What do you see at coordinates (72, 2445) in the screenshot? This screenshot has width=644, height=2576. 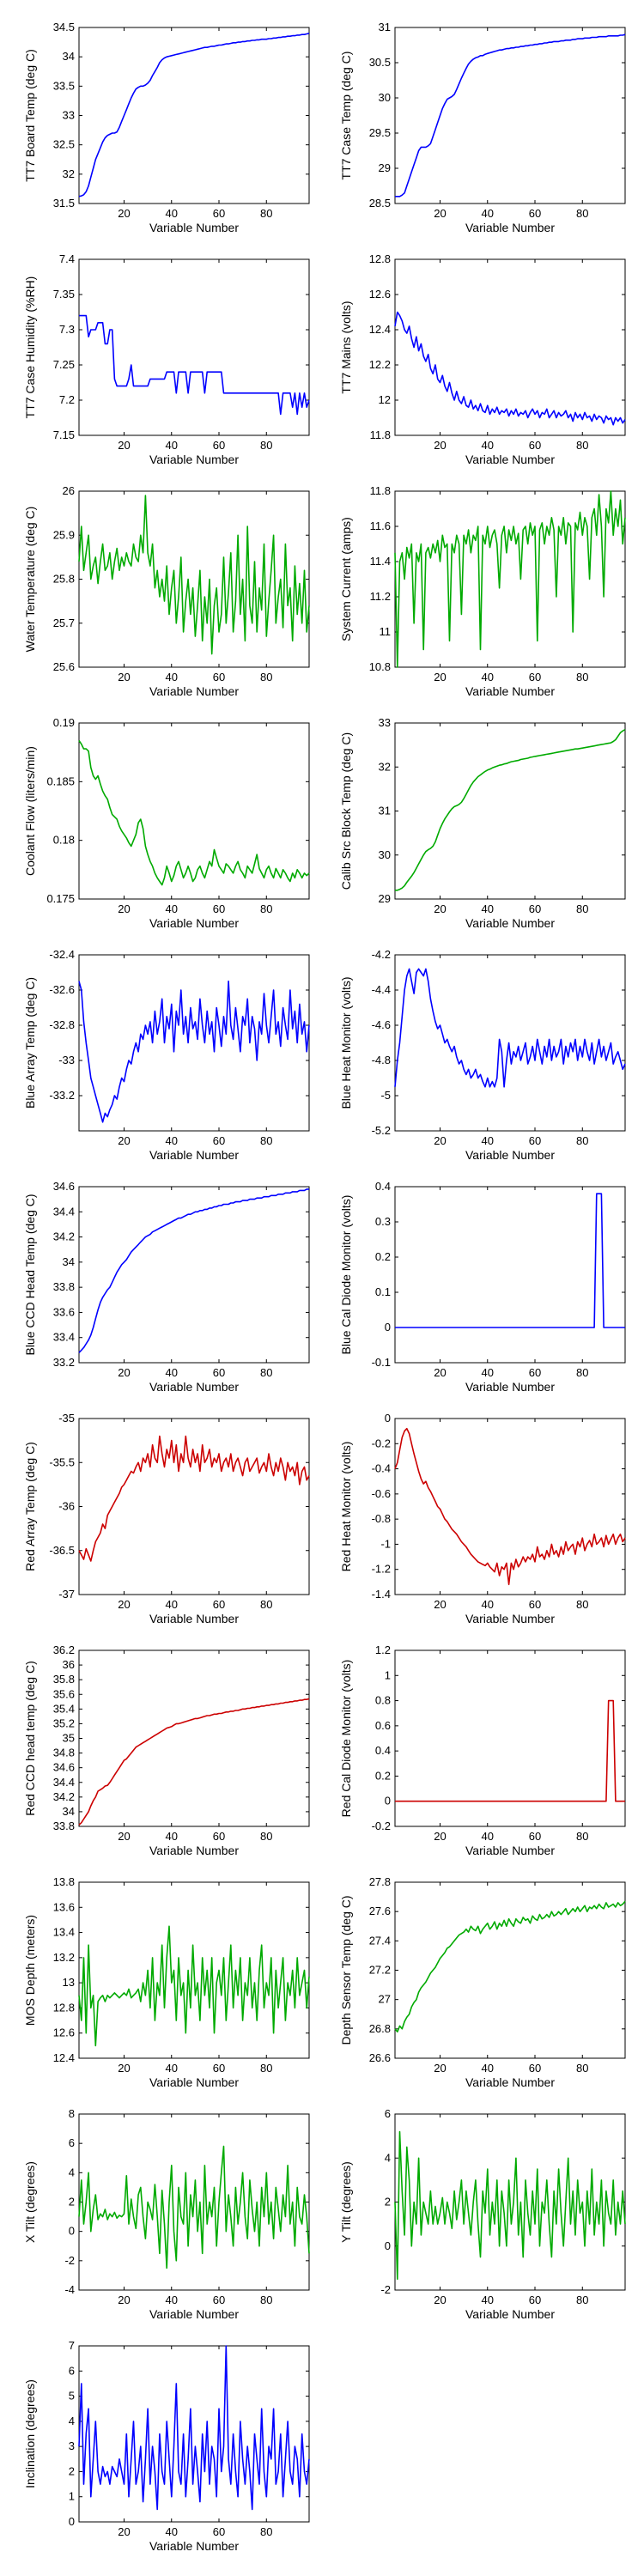 I see `y-tick-label: 3` at bounding box center [72, 2445].